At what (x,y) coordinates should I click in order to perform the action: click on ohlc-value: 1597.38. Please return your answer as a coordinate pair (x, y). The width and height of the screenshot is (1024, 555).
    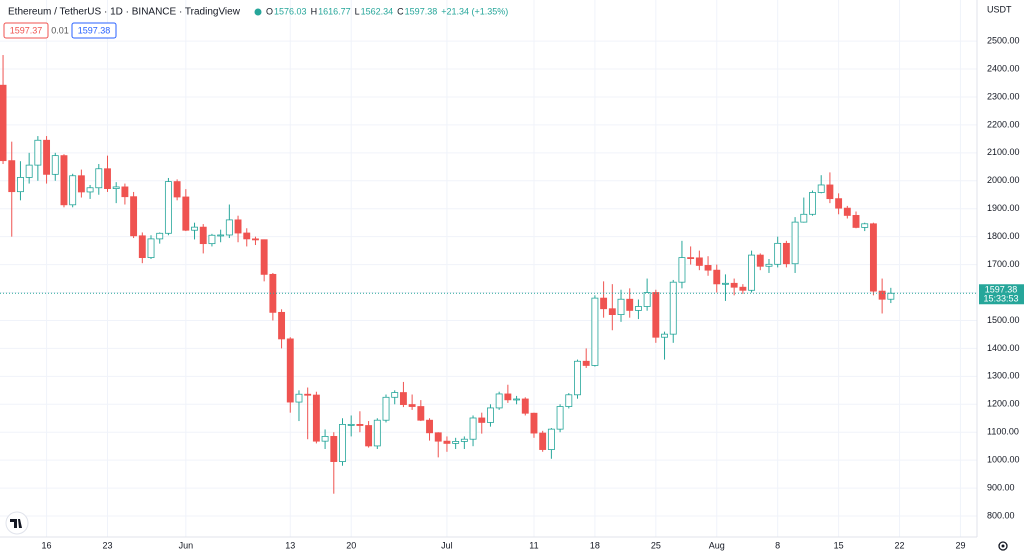
    Looking at the image, I should click on (421, 11).